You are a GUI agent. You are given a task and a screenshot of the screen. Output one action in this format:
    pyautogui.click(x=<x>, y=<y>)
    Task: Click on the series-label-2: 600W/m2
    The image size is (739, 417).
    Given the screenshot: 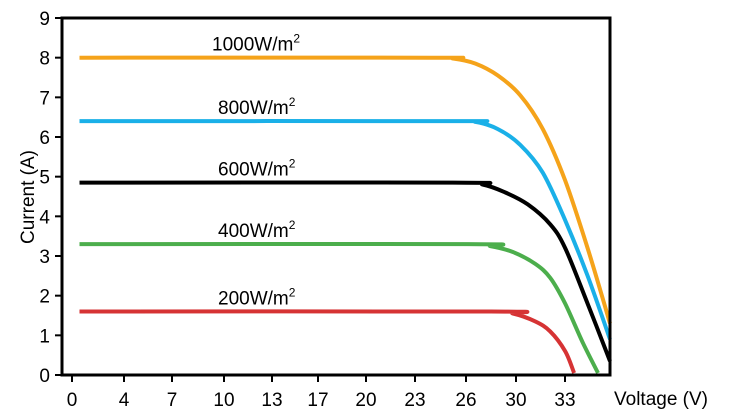 What is the action you would take?
    pyautogui.click(x=257, y=169)
    